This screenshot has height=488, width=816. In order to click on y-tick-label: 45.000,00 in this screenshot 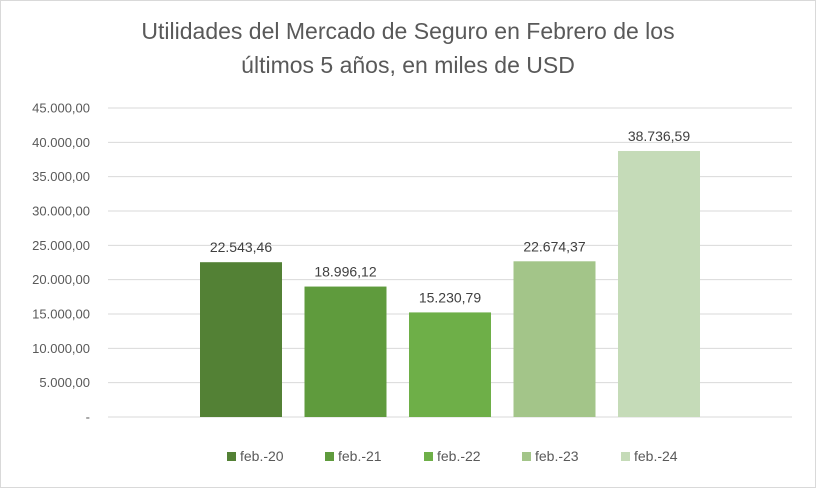, I will do `click(61, 108)`.